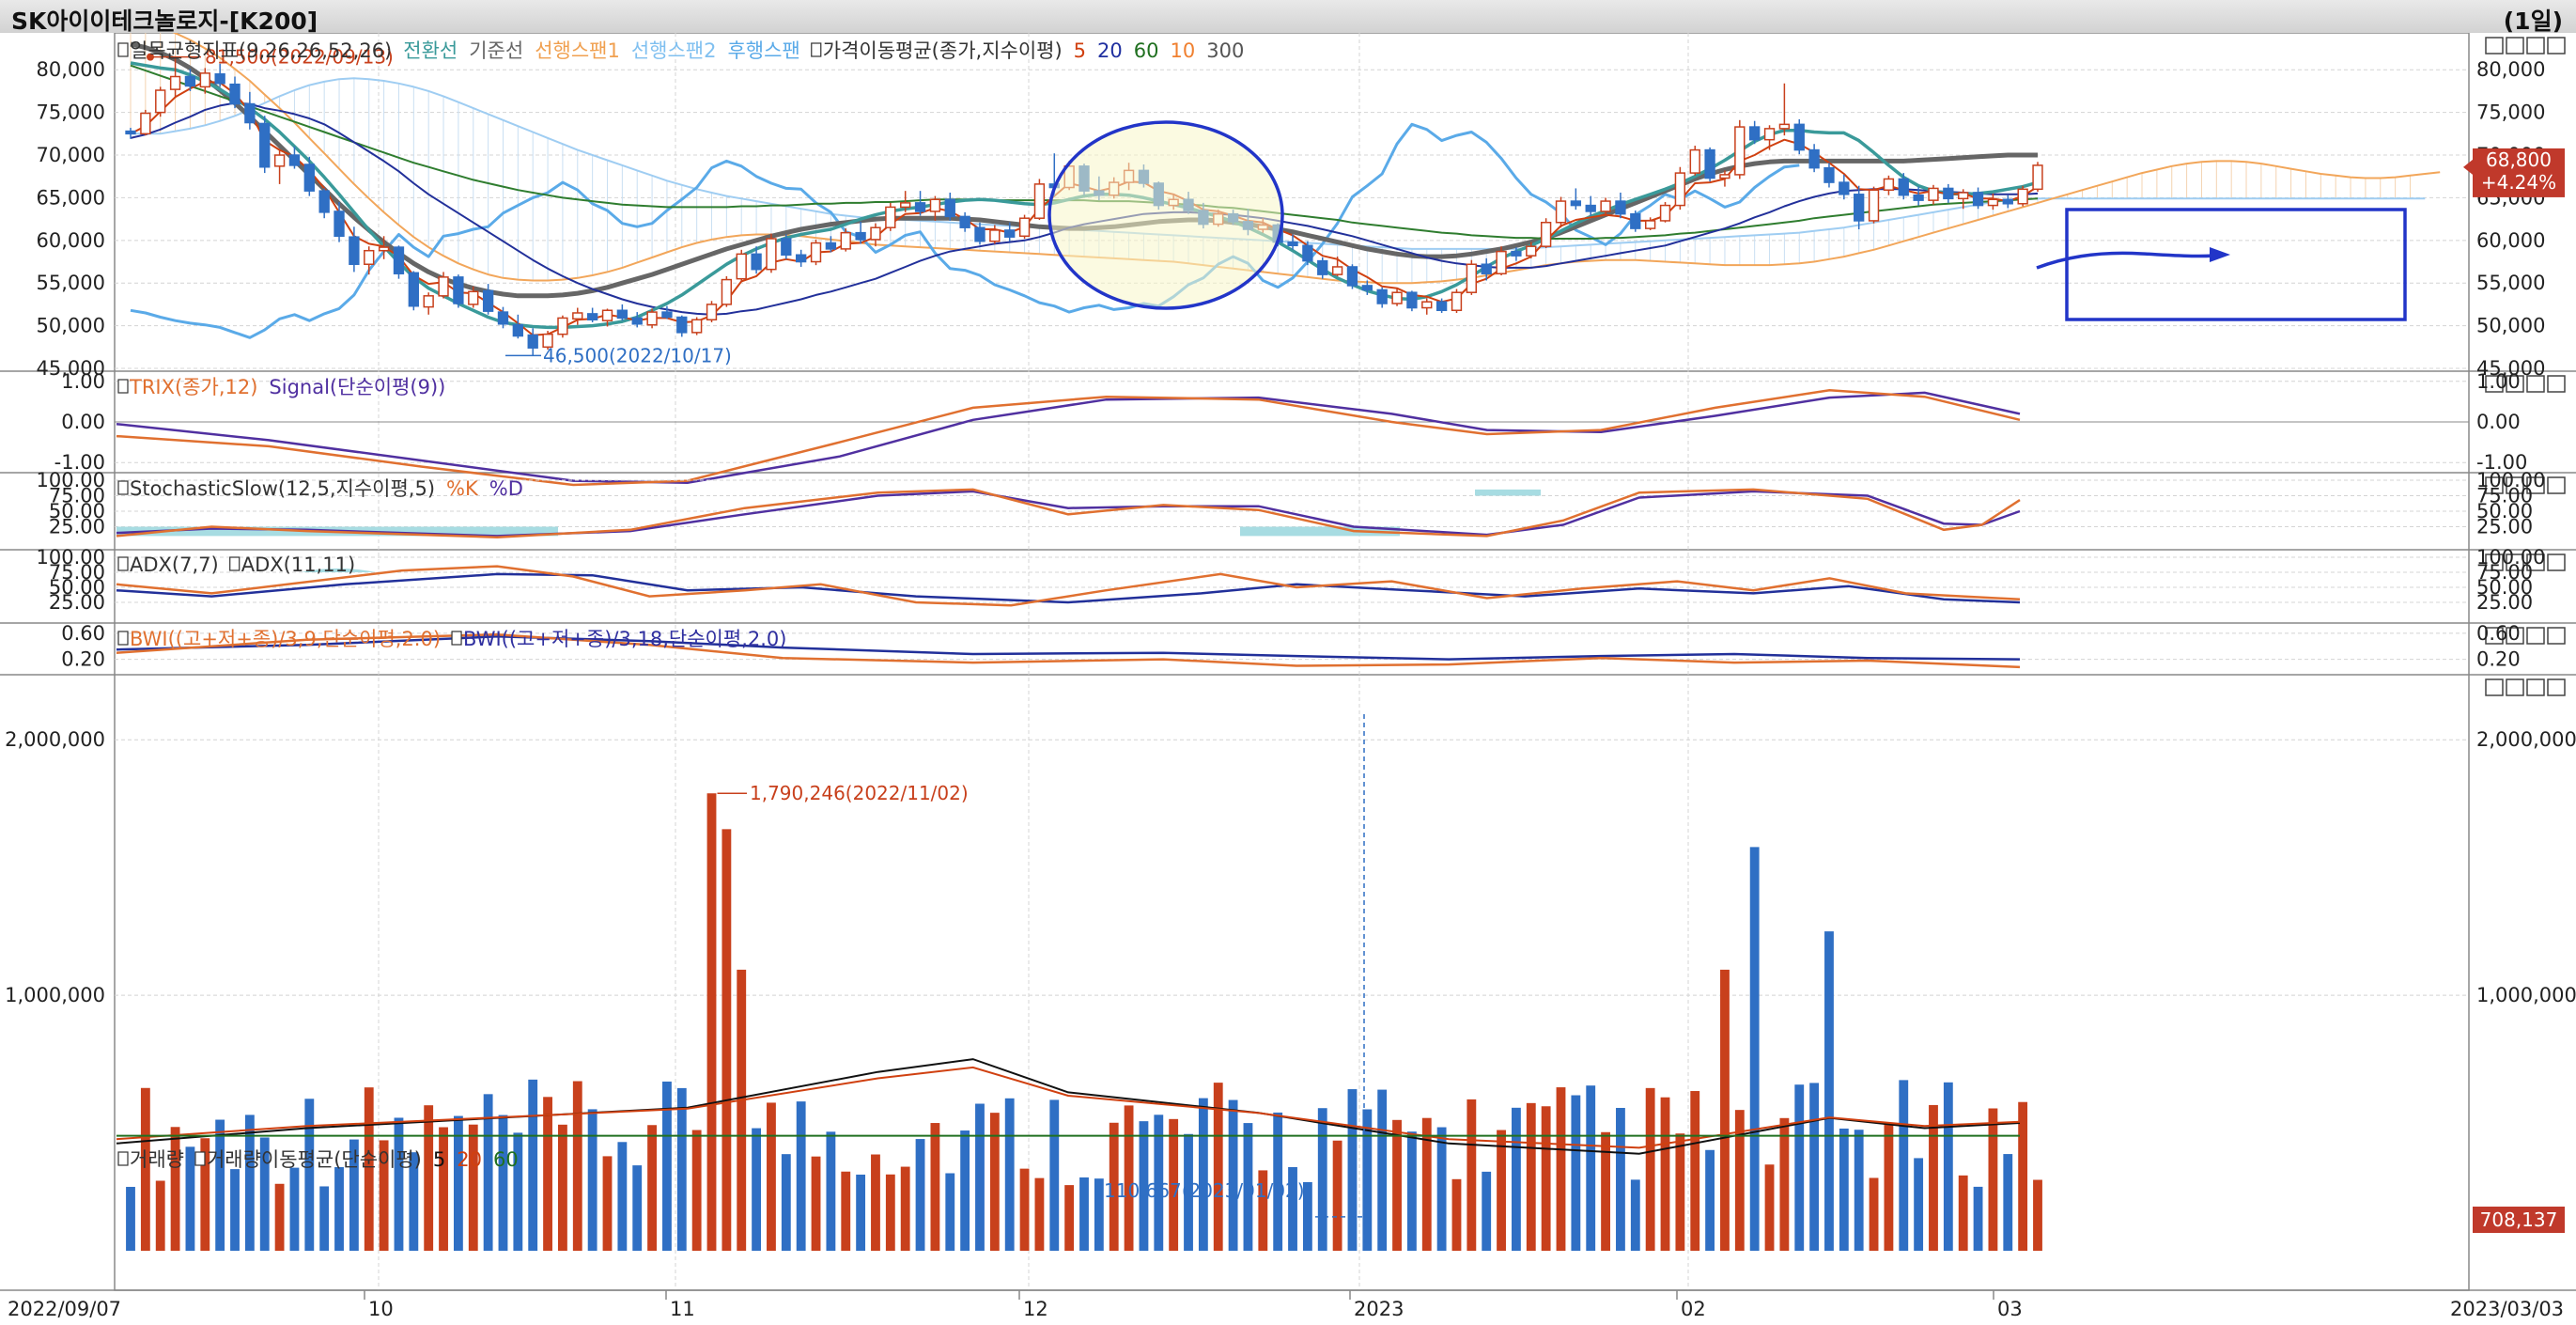 This screenshot has height=1325, width=2576. I want to click on legend-item: 거래량이동평균(단순이평), so click(315, 1159).